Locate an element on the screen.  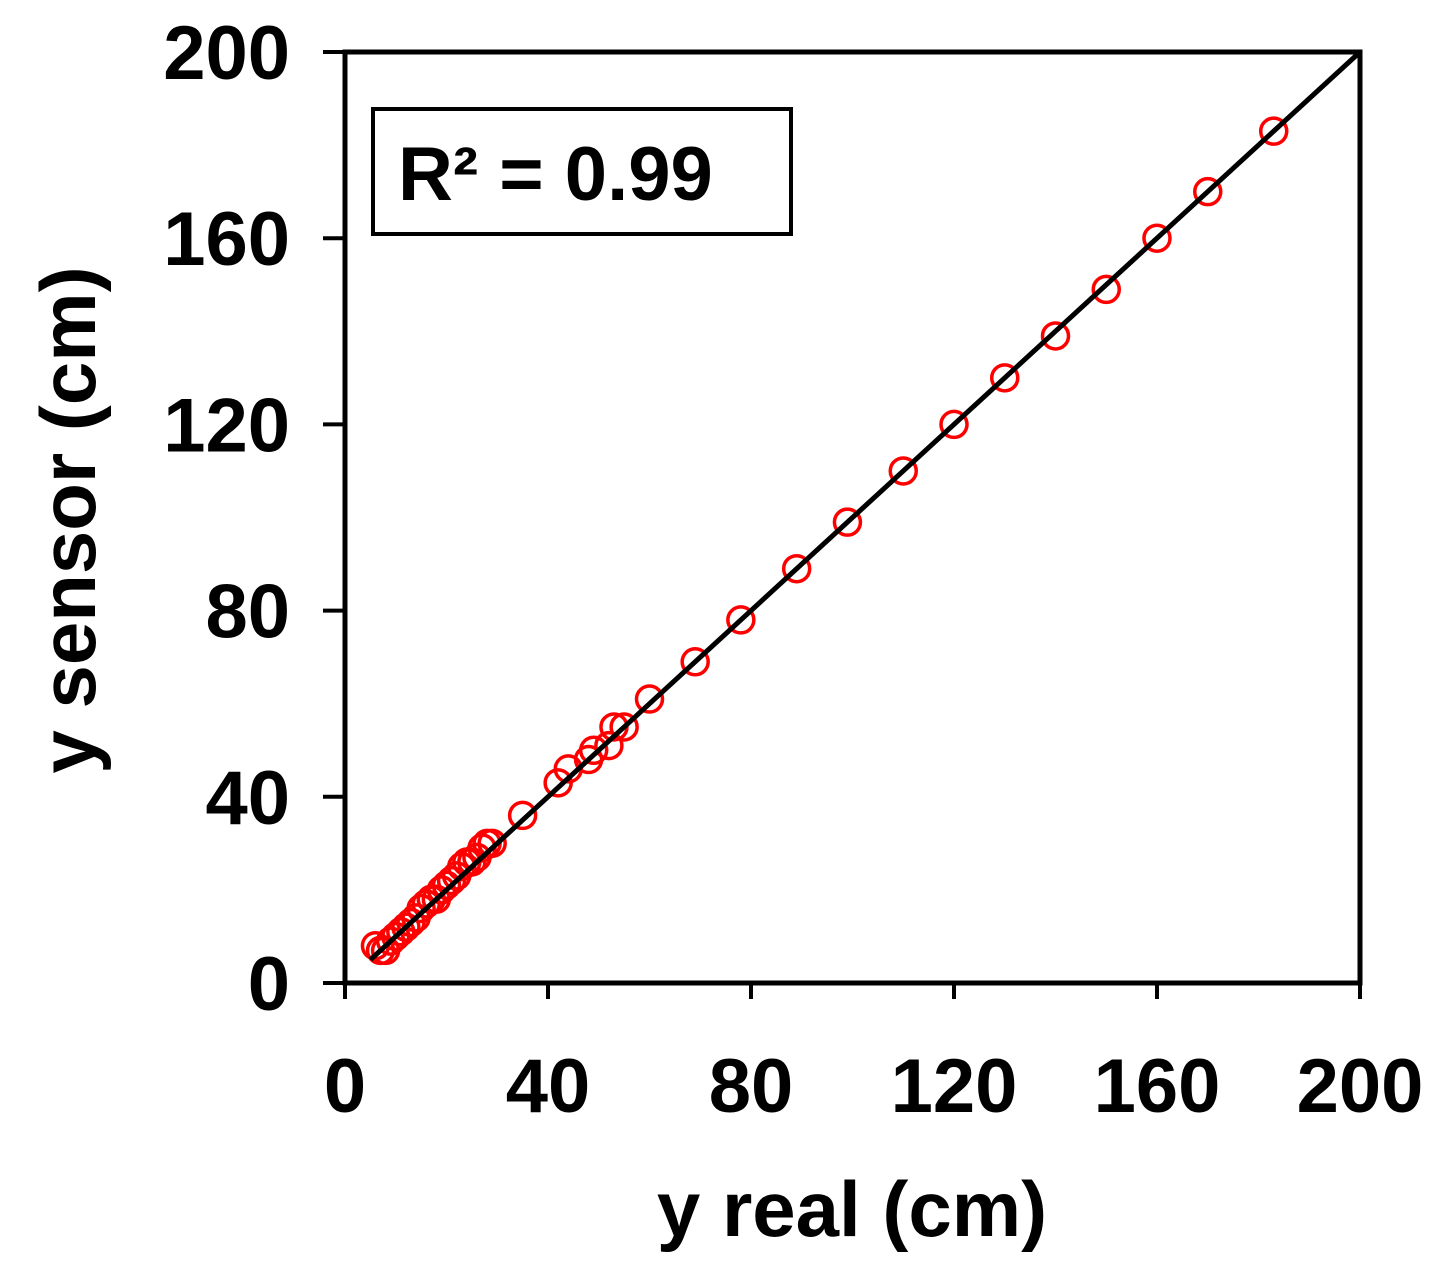
r-squared-label: R² = 0.99 is located at coordinates (555, 174).